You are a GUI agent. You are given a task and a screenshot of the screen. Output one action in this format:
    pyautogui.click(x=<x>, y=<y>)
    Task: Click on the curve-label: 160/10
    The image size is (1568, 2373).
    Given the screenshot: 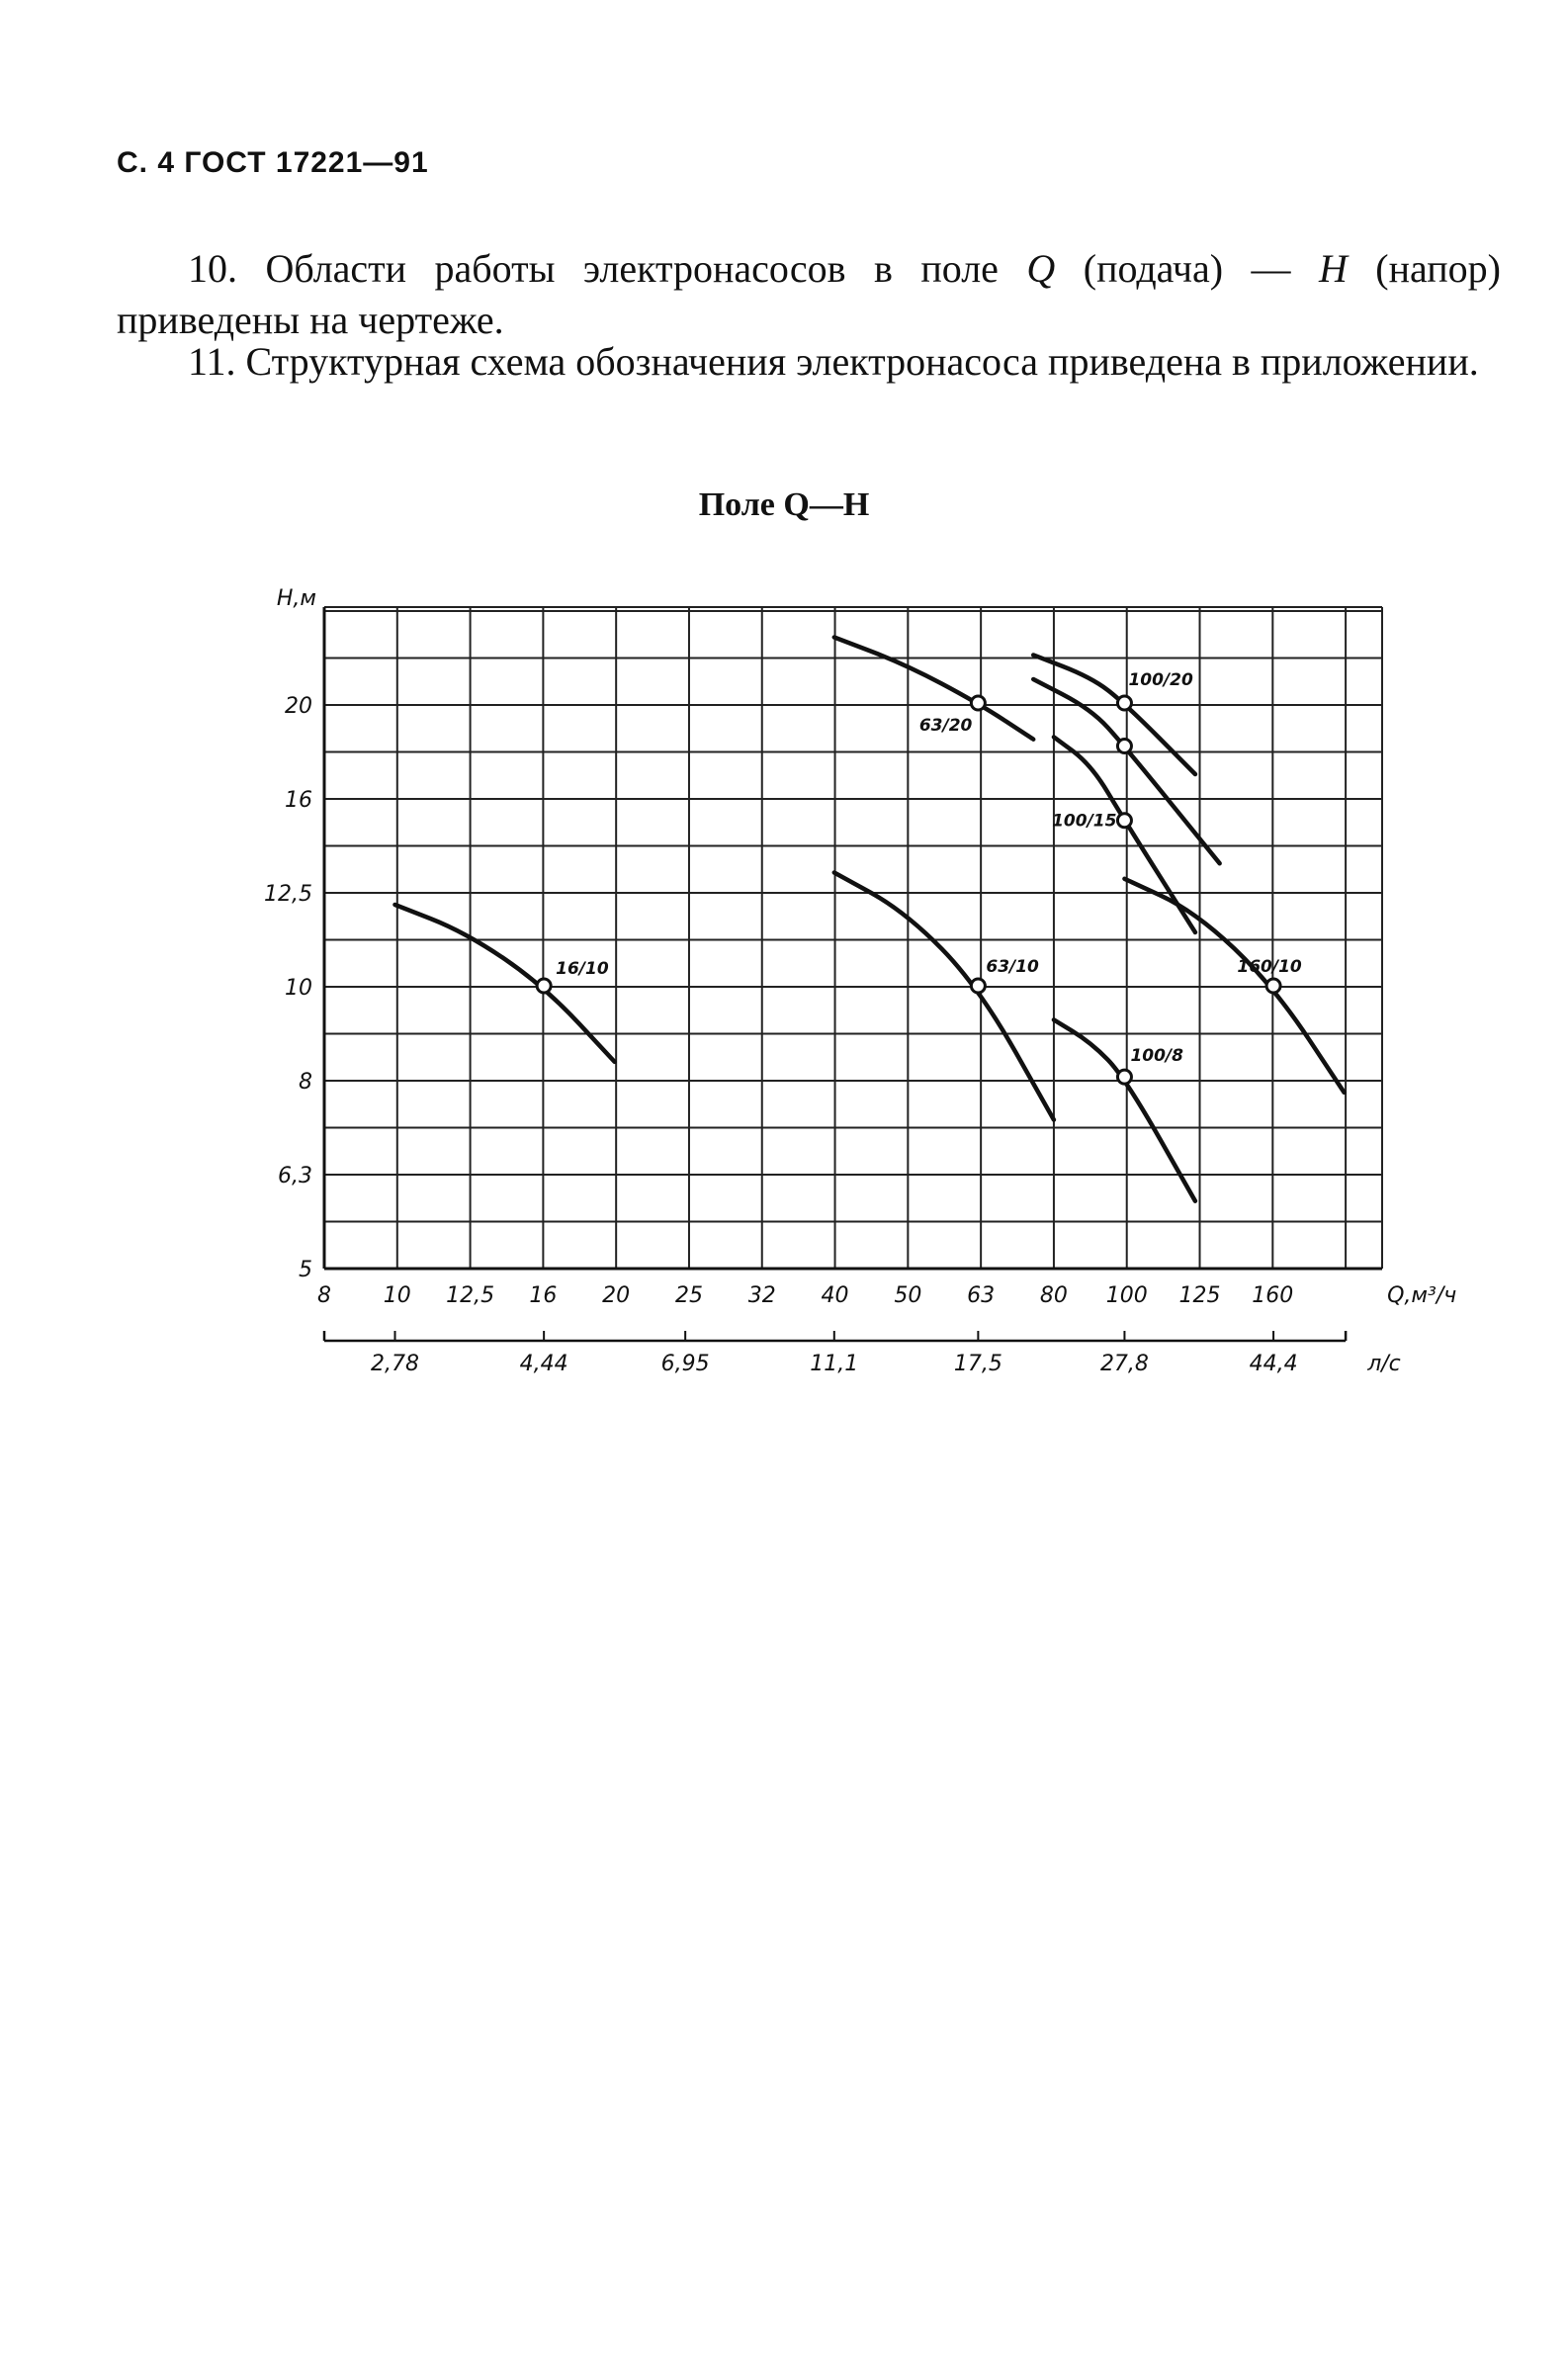 What is the action you would take?
    pyautogui.click(x=1269, y=967)
    